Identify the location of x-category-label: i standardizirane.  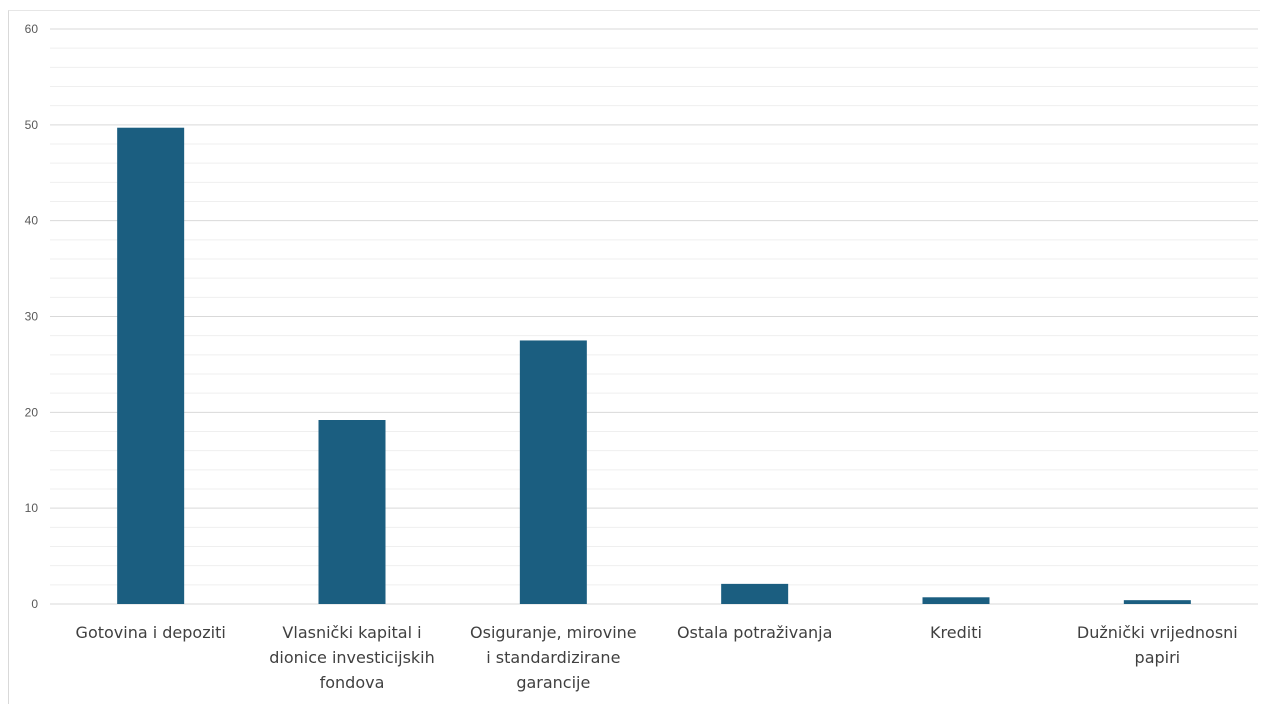
(553, 657).